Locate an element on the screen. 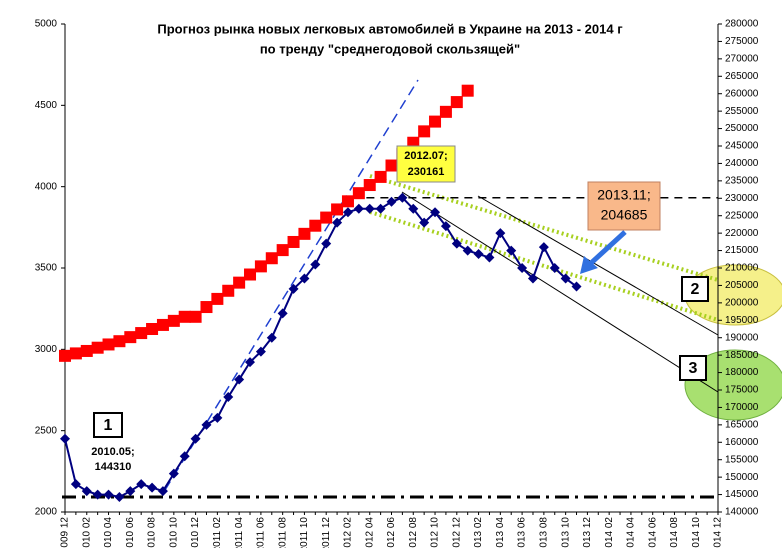 This screenshot has width=782, height=548. y2-tick-label: 230000 is located at coordinates (742, 198).